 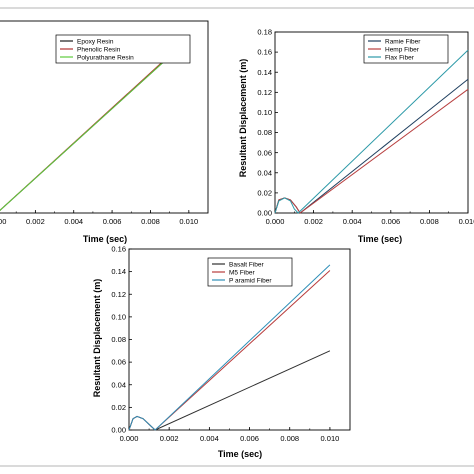 I want to click on legend-box, so click(x=123, y=49).